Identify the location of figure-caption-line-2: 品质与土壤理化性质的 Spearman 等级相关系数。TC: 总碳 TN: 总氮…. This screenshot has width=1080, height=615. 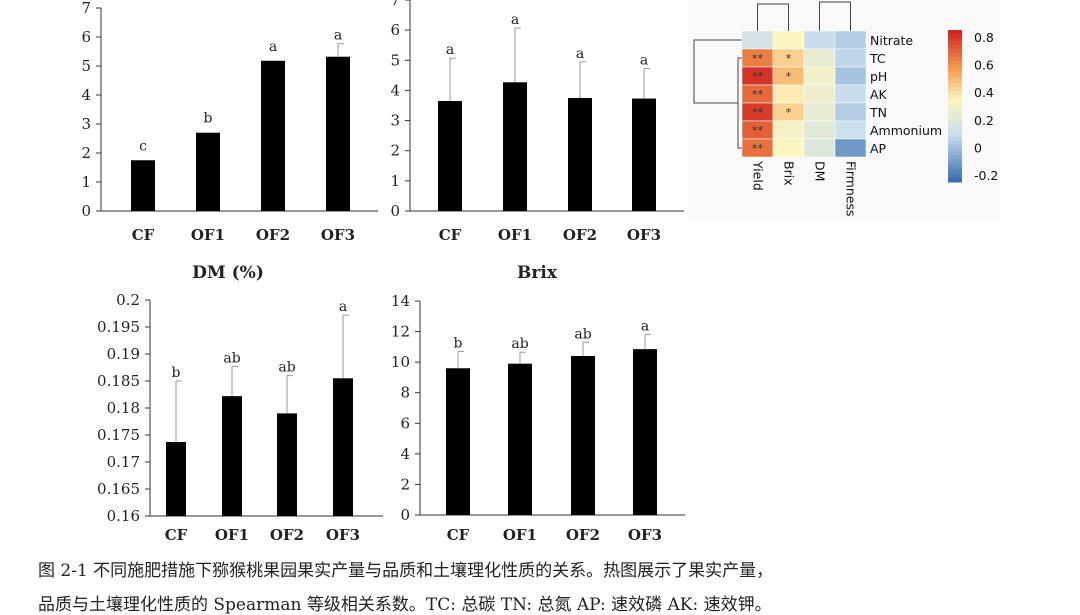
(405, 605).